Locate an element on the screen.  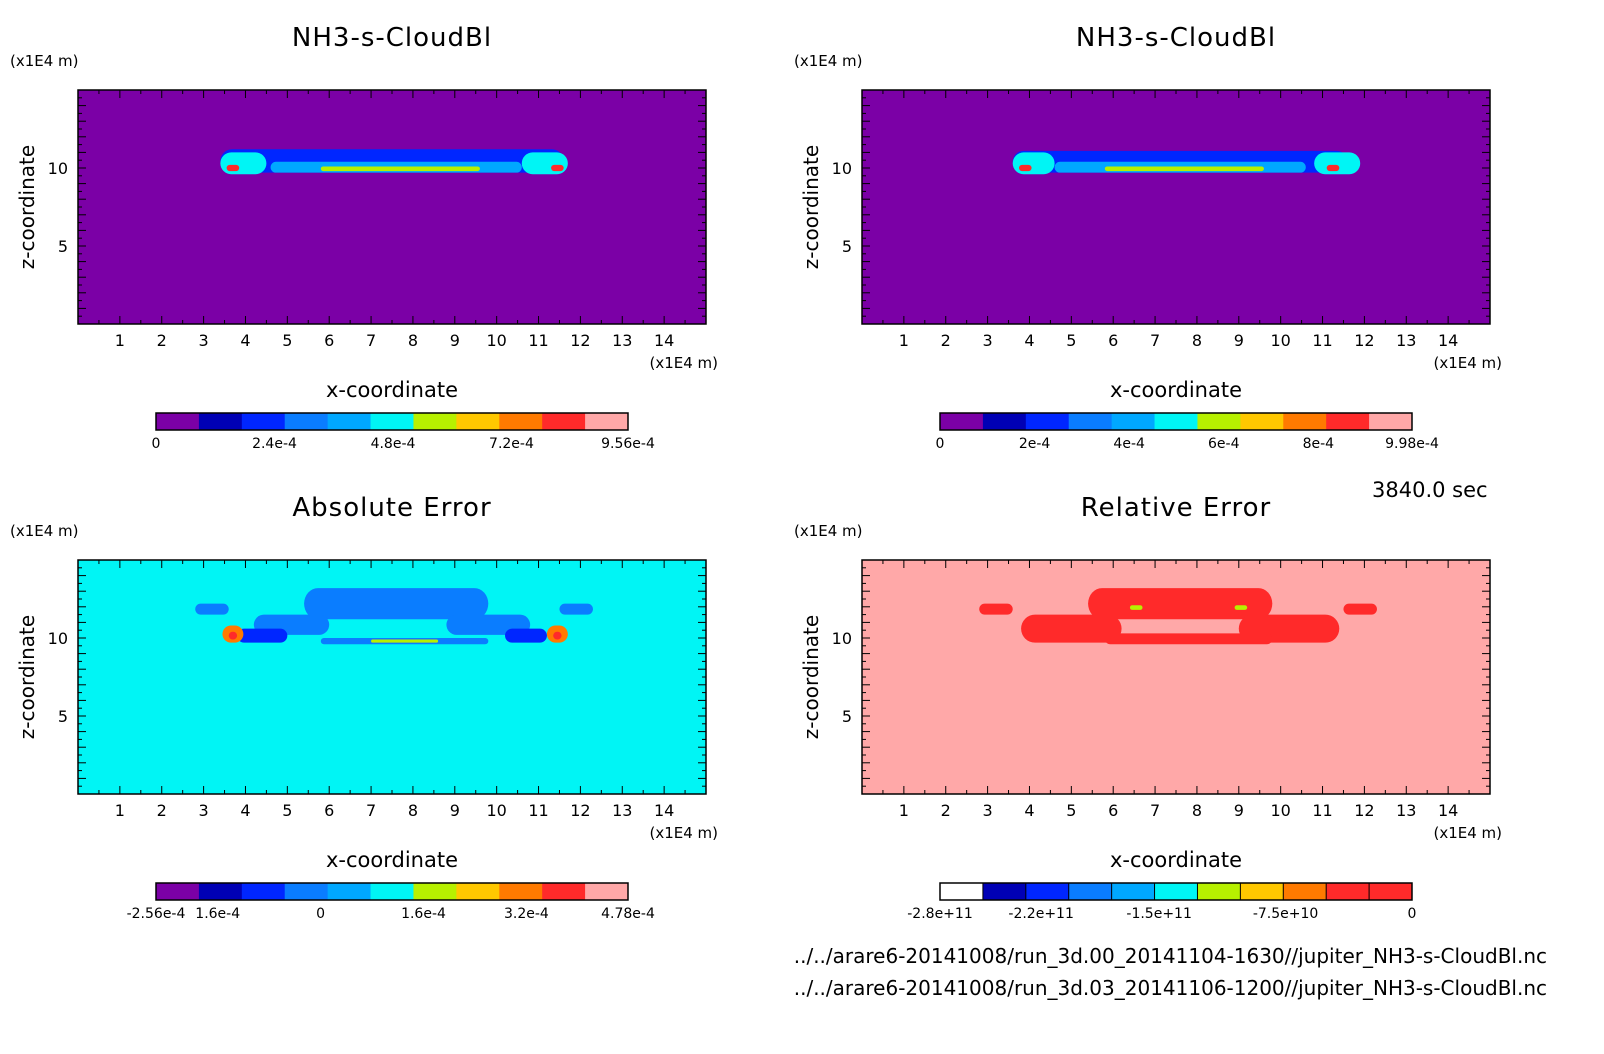
colorbar: -2.8e+11 -2.2e+11 -1.5e+11 -7.5e+10 0 is located at coordinates (1161, 902).